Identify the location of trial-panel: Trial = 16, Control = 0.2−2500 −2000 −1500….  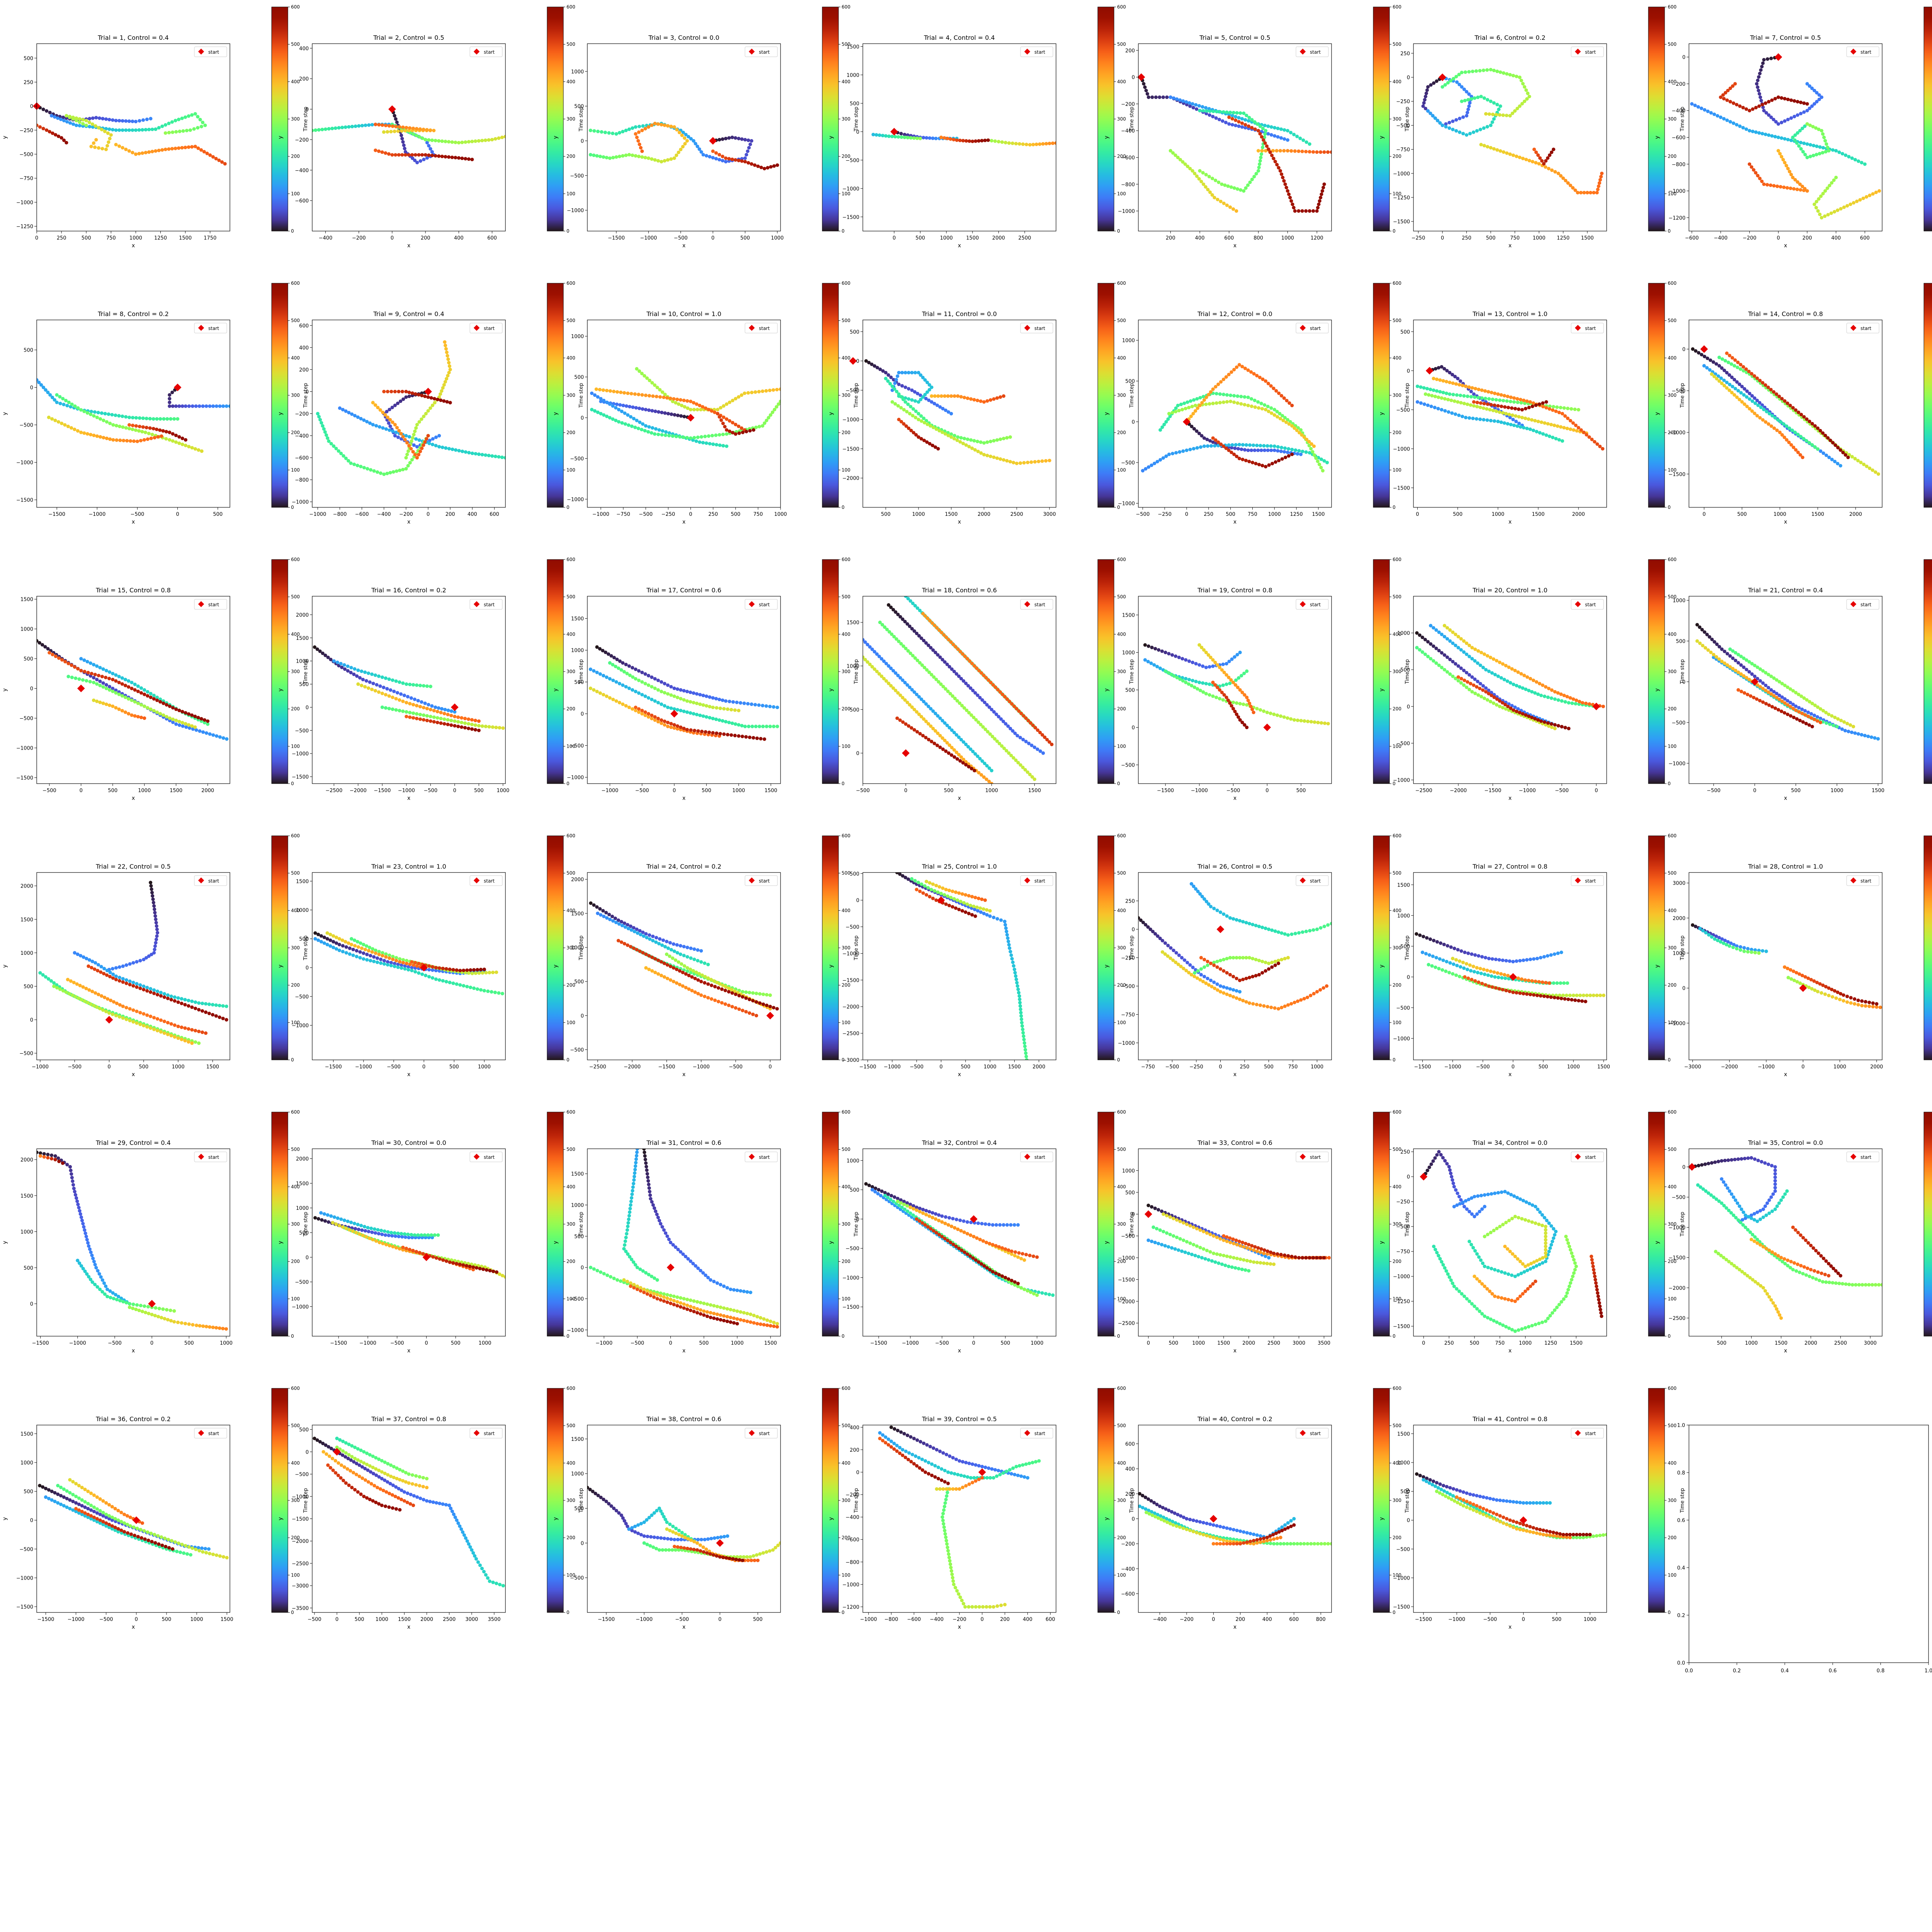
(431, 679).